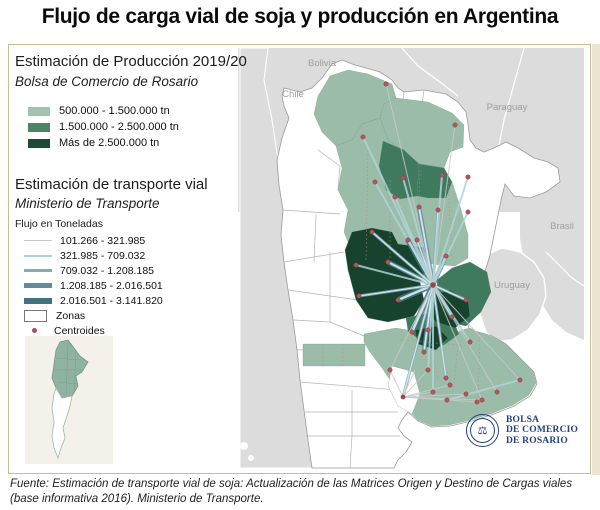  Describe the element at coordinates (107, 81) in the screenshot. I see `production-legend-source: Bolsa de Comercio de Rosario` at that location.